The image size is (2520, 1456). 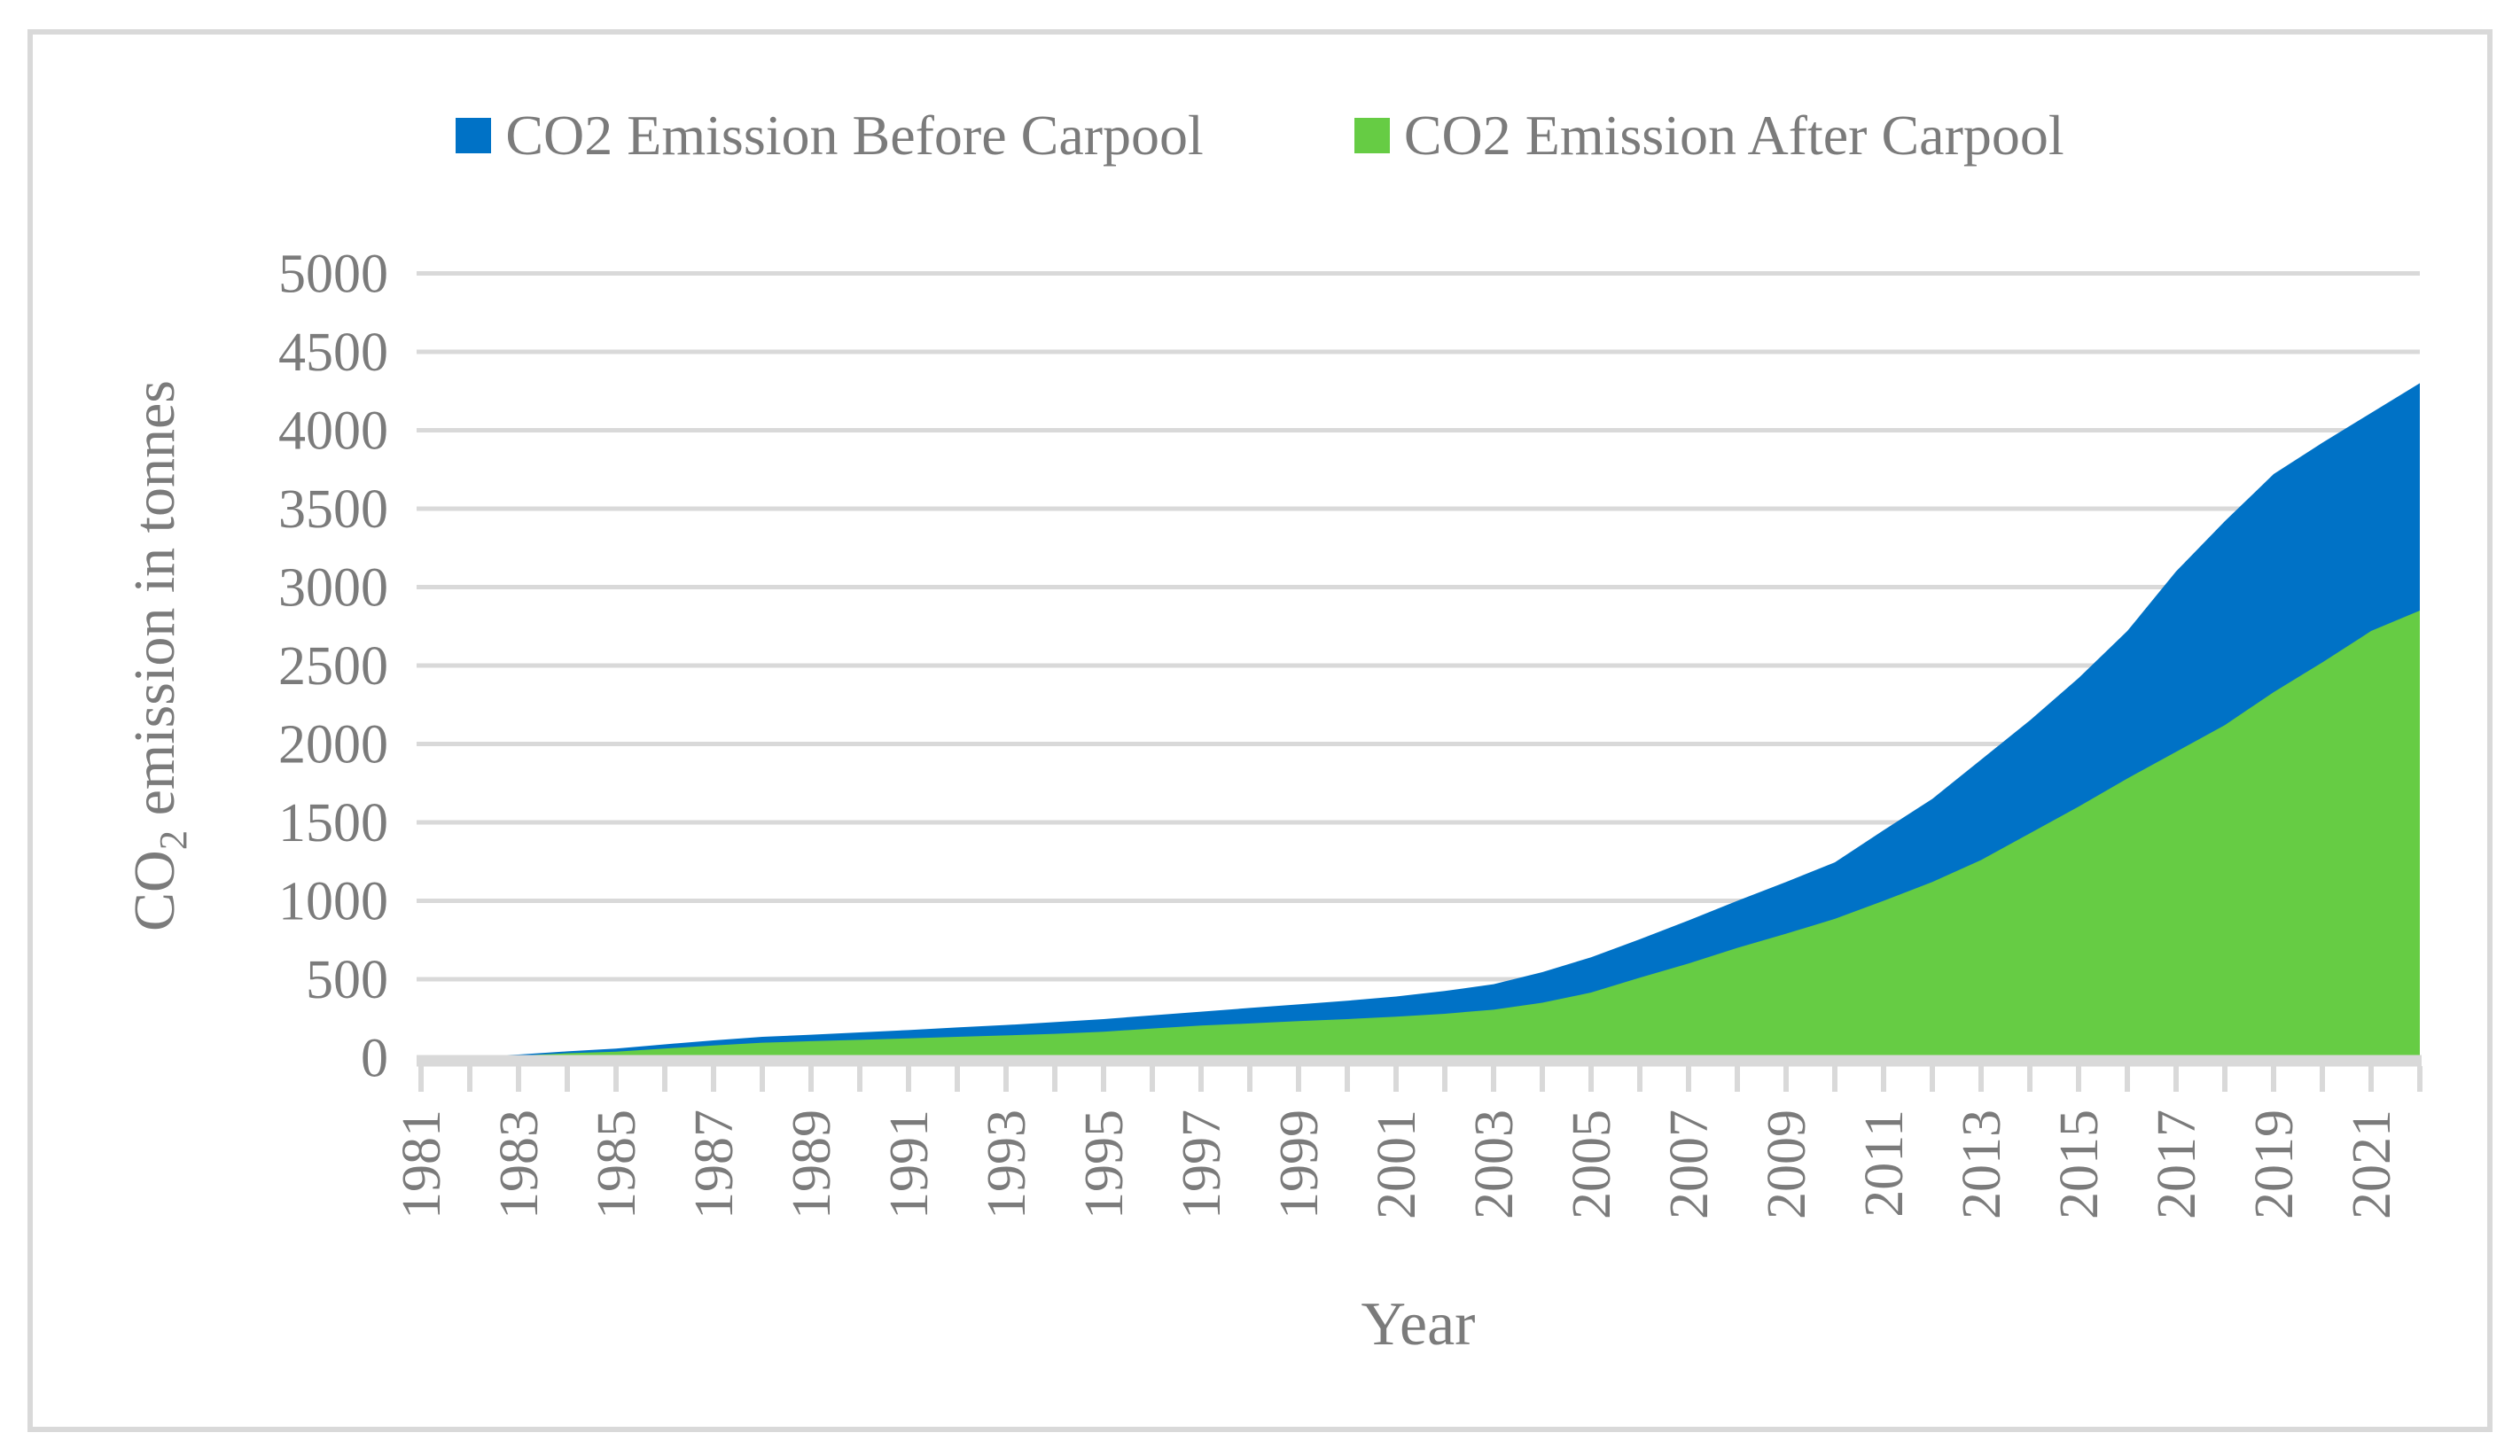 I want to click on x-axis-title: Year, so click(x=1418, y=1324).